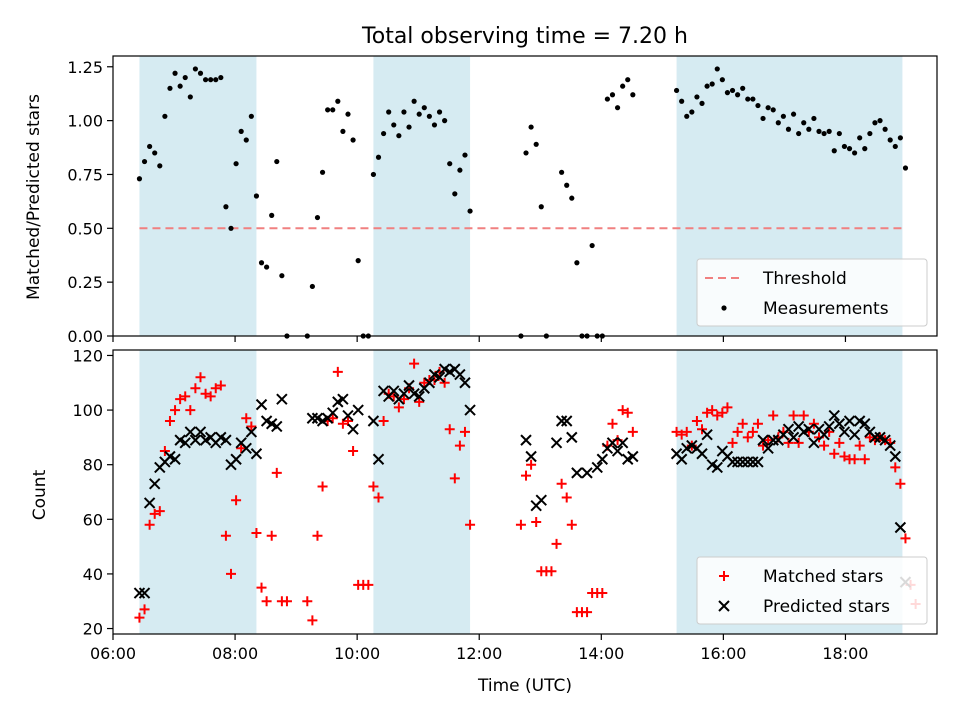  What do you see at coordinates (85, 336) in the screenshot?
I see `top-y-tick-label: 0.00` at bounding box center [85, 336].